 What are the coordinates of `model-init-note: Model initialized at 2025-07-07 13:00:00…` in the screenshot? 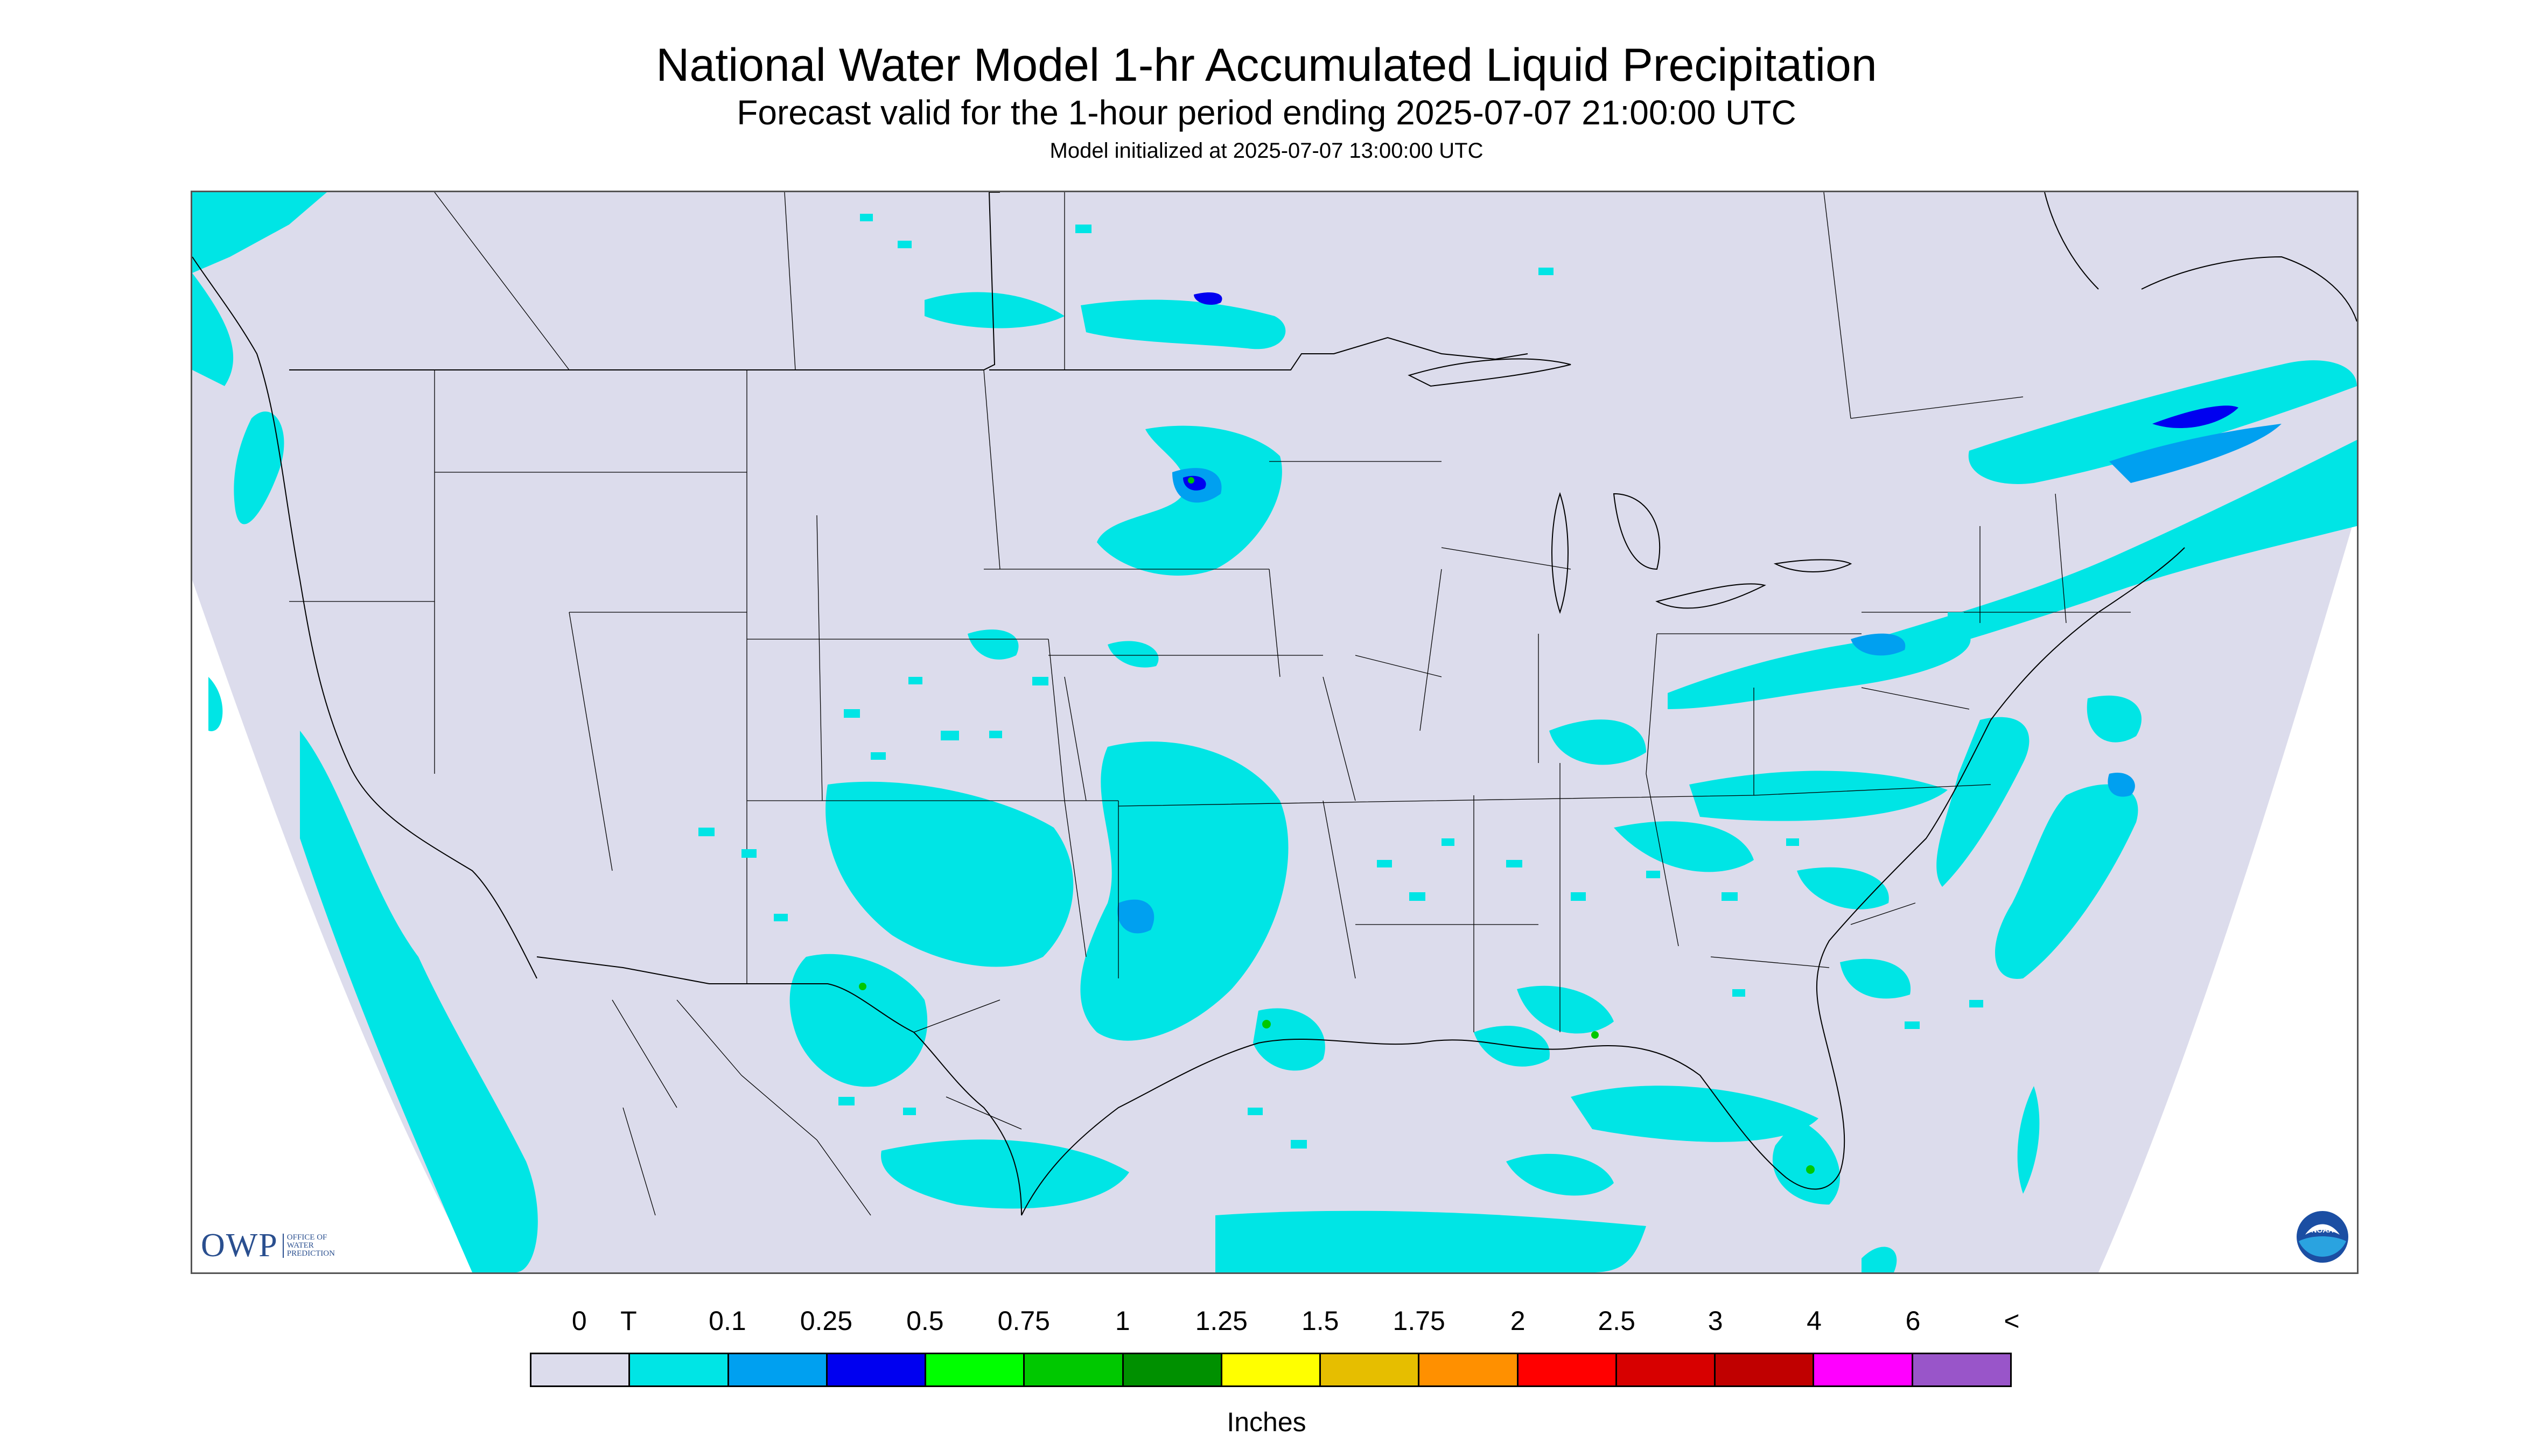 It's located at (1266, 151).